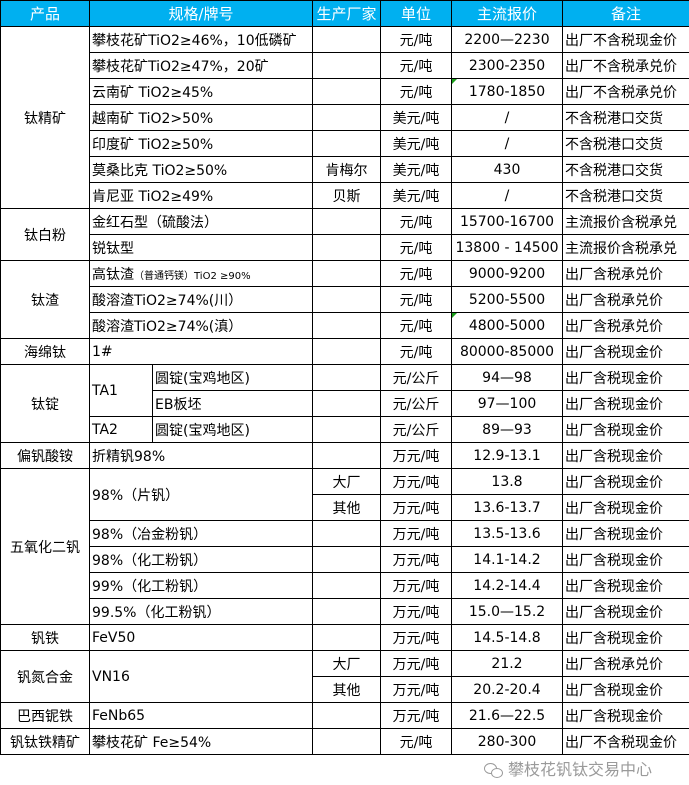 Image resolution: width=689 pixels, height=785 pixels. What do you see at coordinates (625, 13) in the screenshot?
I see `header-note: 备注` at bounding box center [625, 13].